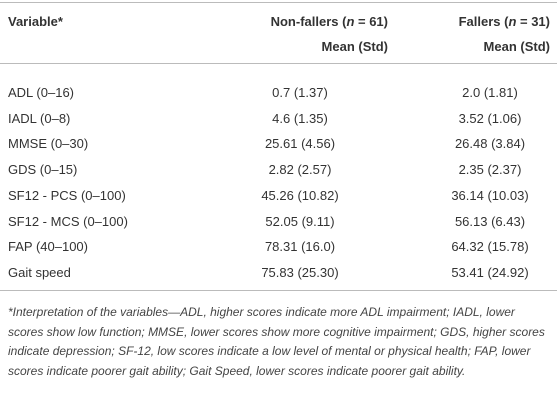 The image size is (557, 407). What do you see at coordinates (35, 21) in the screenshot?
I see `header-cell: Variable*` at bounding box center [35, 21].